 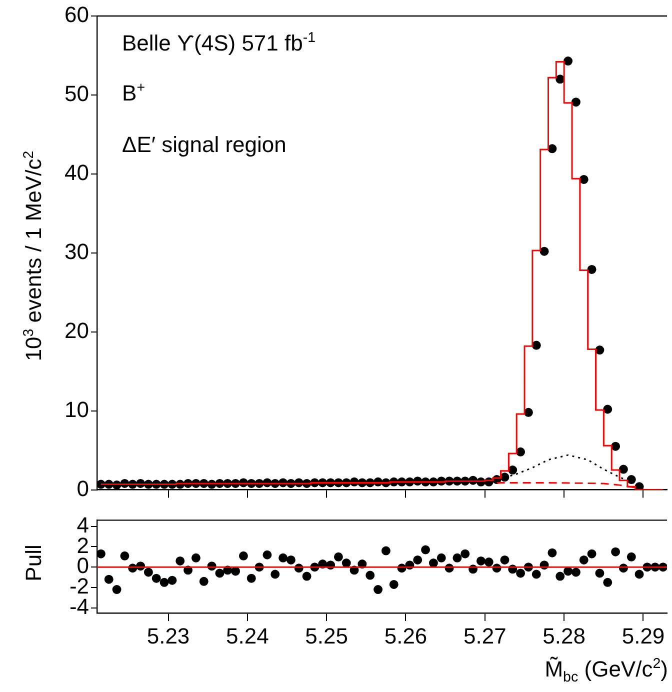 I want to click on x-tick-label: 5.27, so click(x=485, y=635).